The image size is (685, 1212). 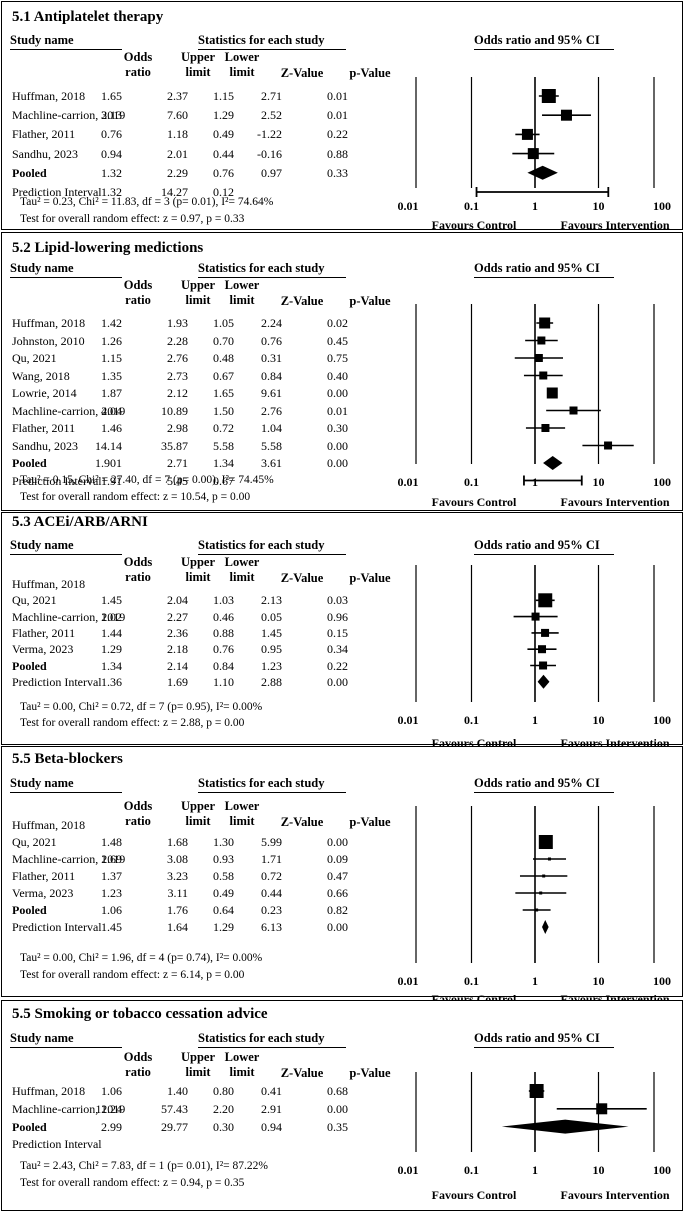 I want to click on cell-p: 0.30, so click(x=337, y=428).